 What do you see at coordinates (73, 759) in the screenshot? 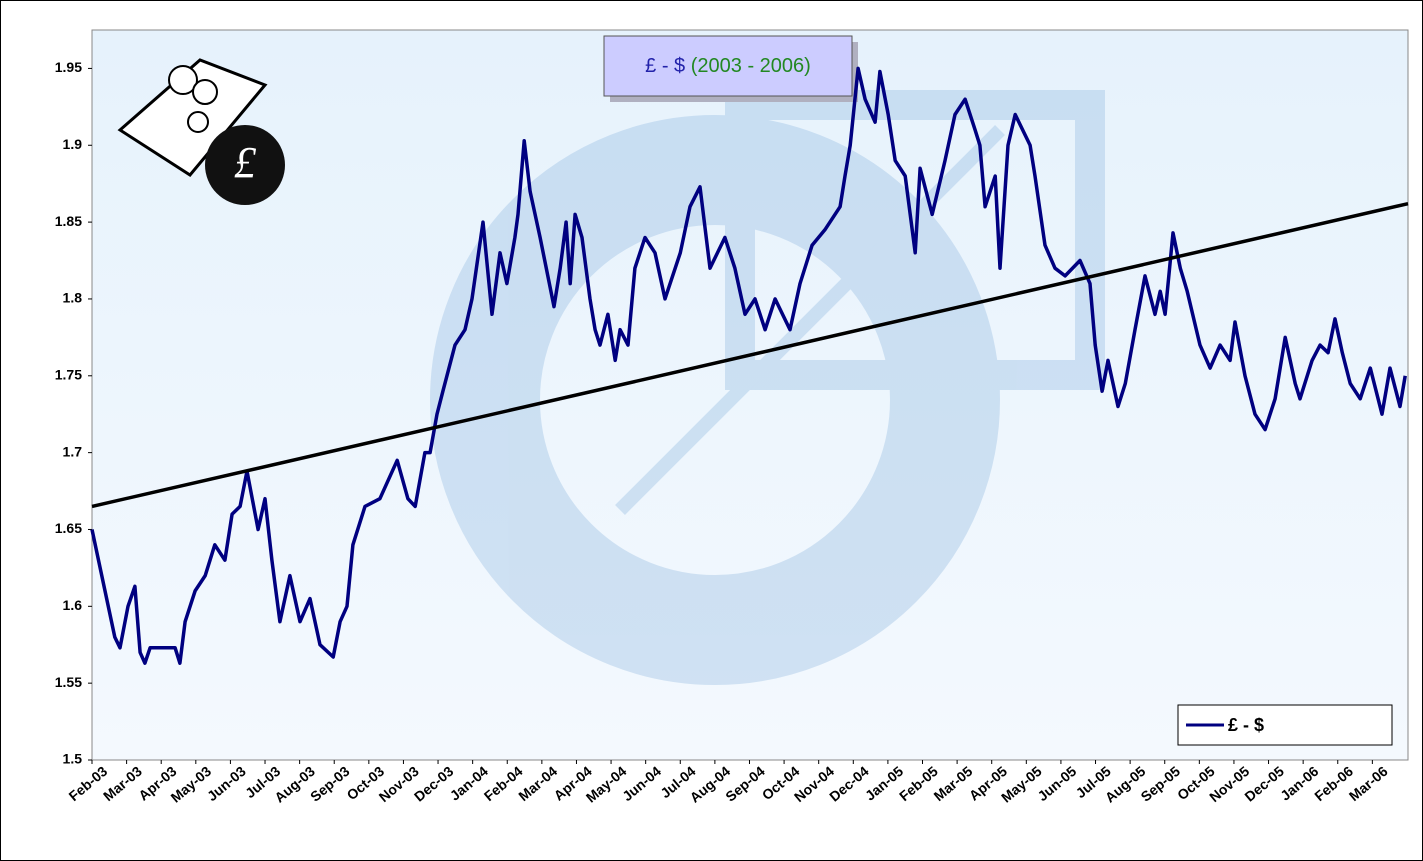
I see `y-tick-label: 1.5` at bounding box center [73, 759].